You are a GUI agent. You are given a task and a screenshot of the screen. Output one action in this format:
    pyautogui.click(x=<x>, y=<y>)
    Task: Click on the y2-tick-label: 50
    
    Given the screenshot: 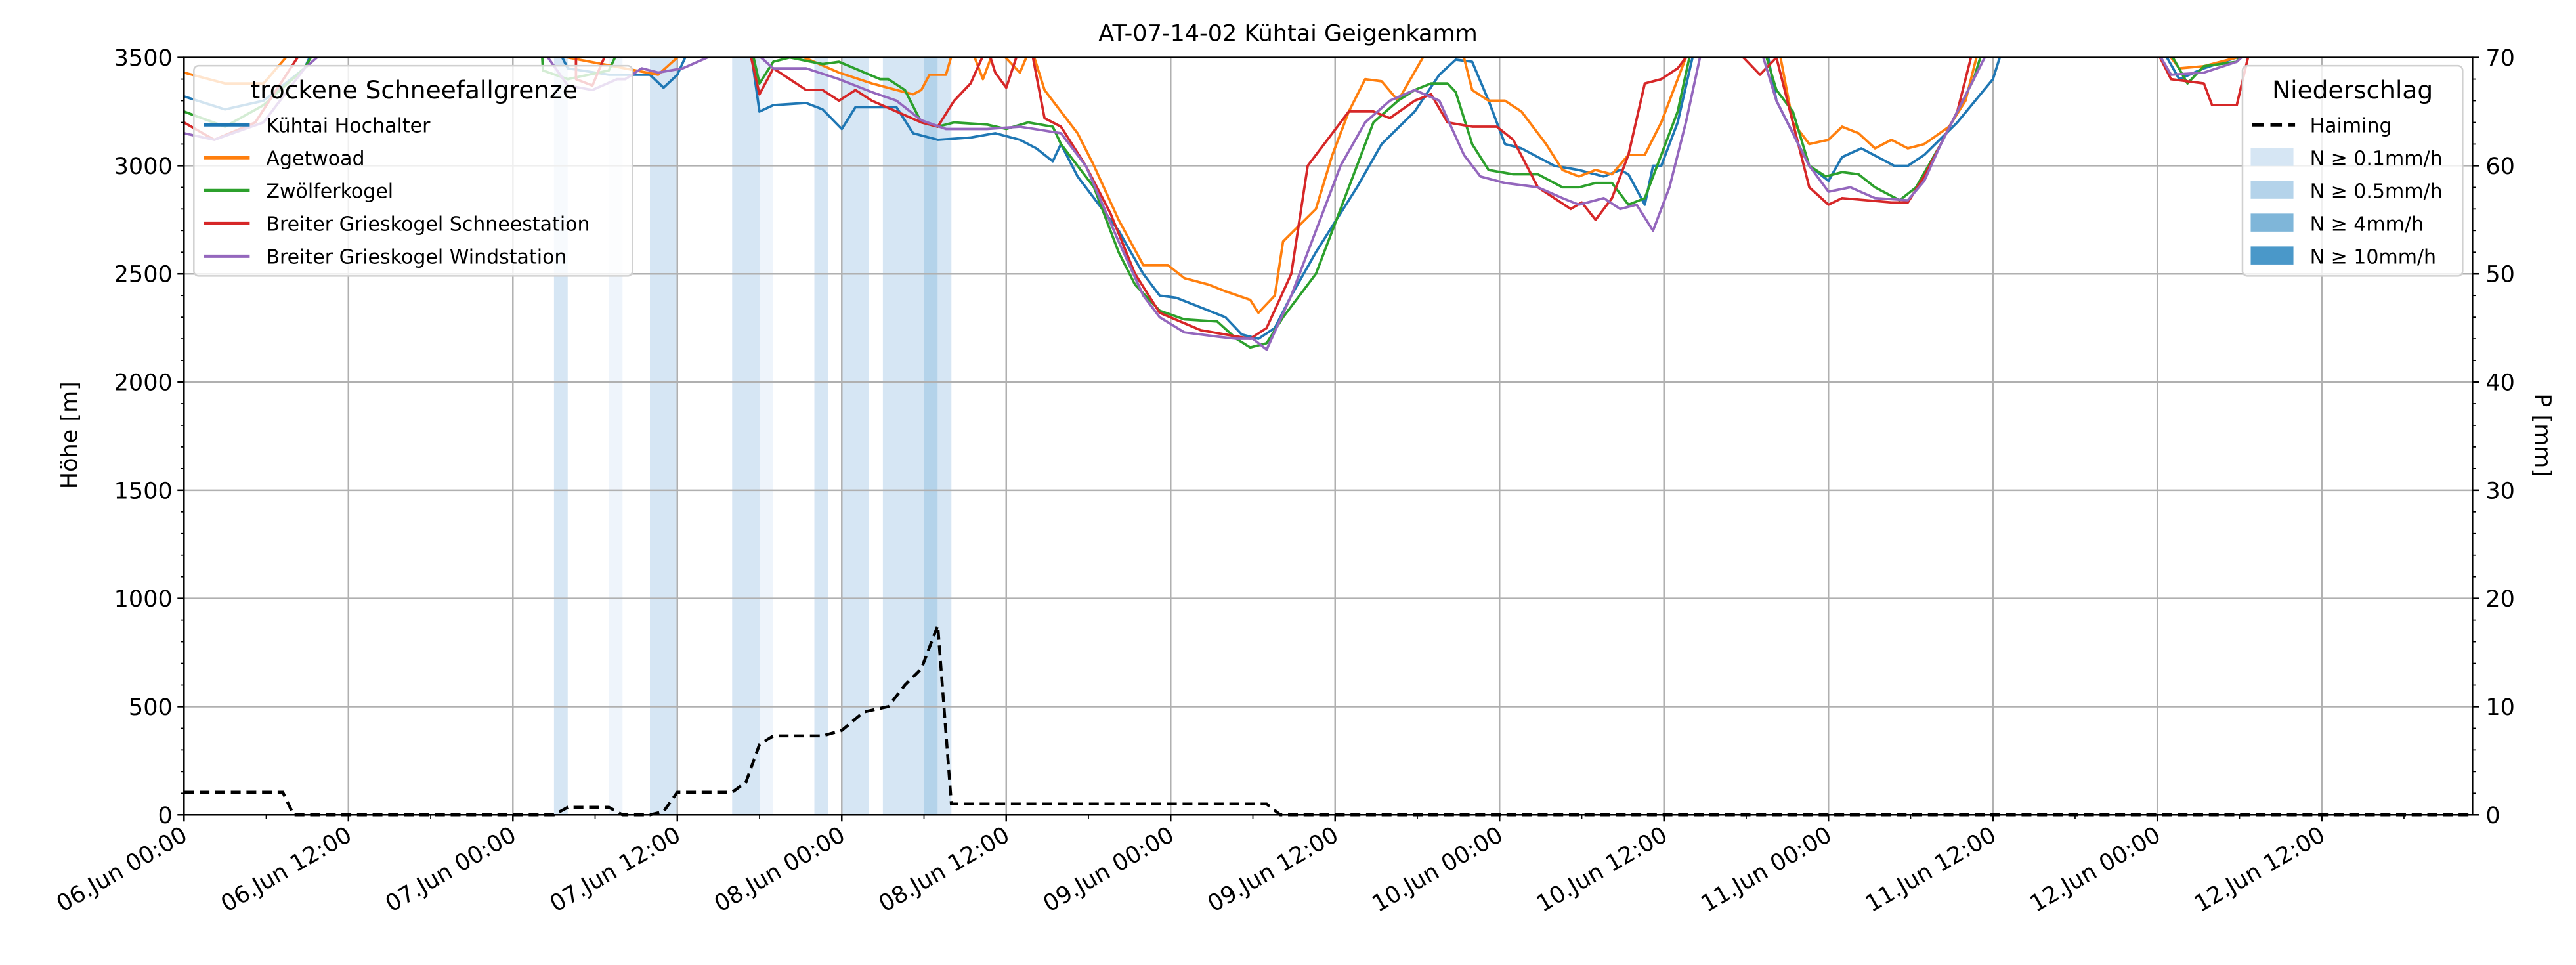 What is the action you would take?
    pyautogui.click(x=2500, y=274)
    